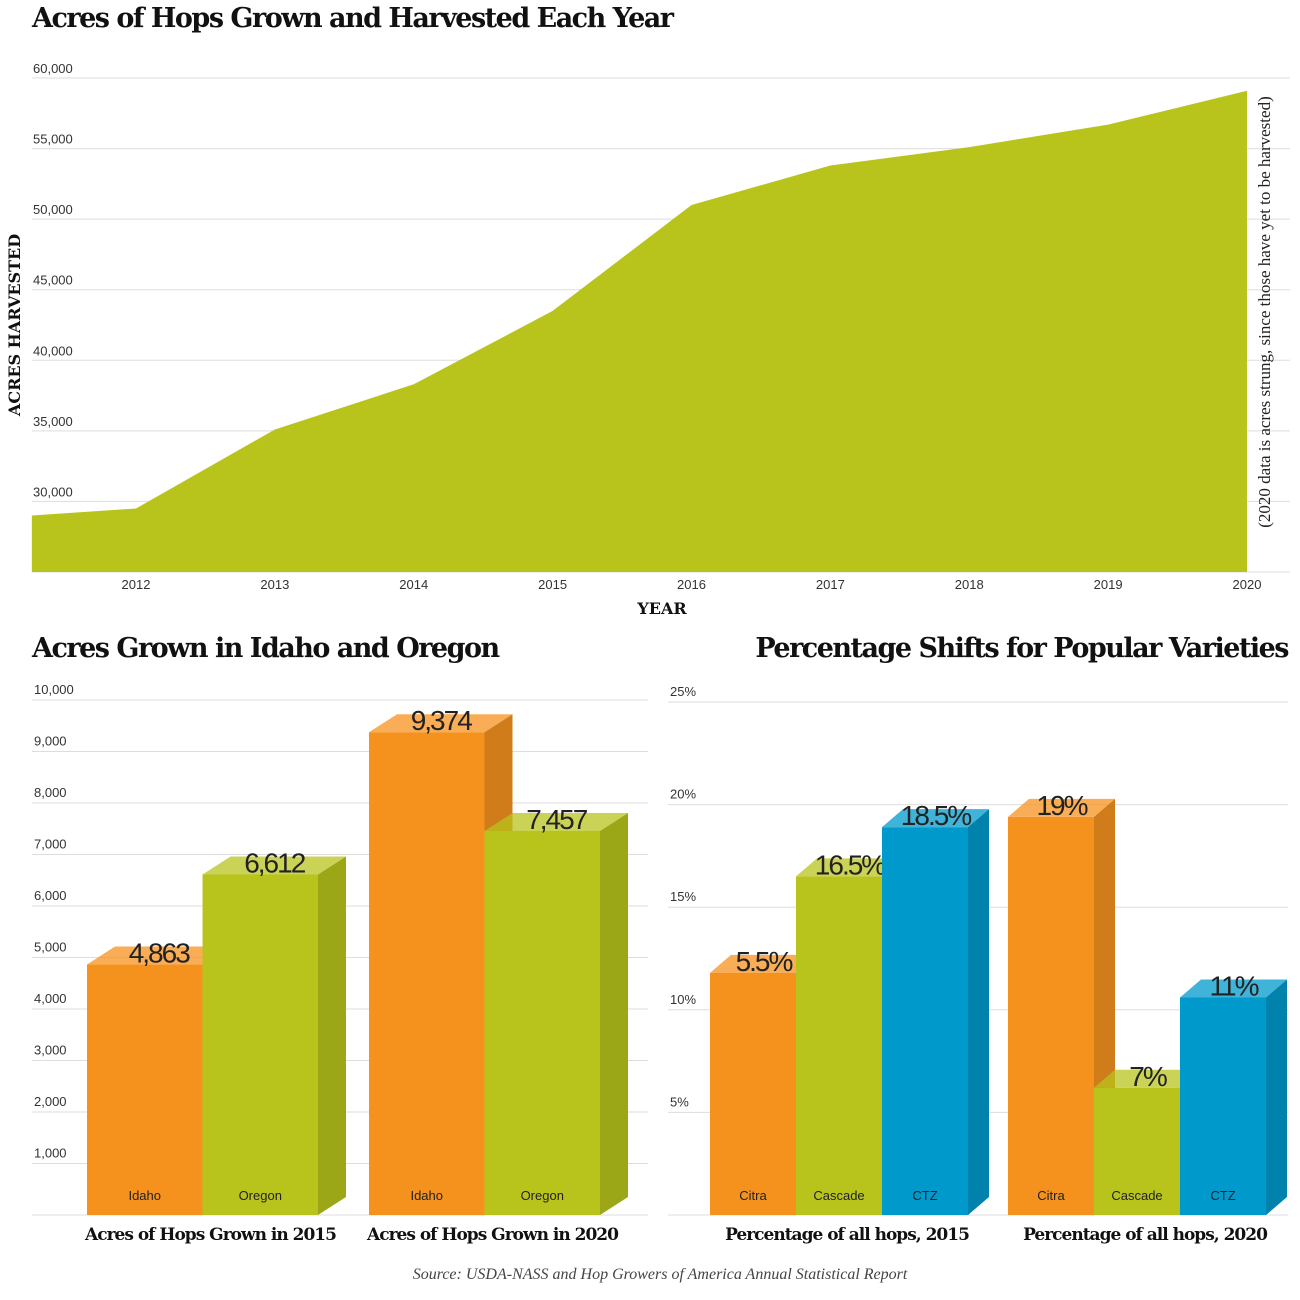 The width and height of the screenshot is (1300, 1300). I want to click on y-tick-label: 15%, so click(683, 896).